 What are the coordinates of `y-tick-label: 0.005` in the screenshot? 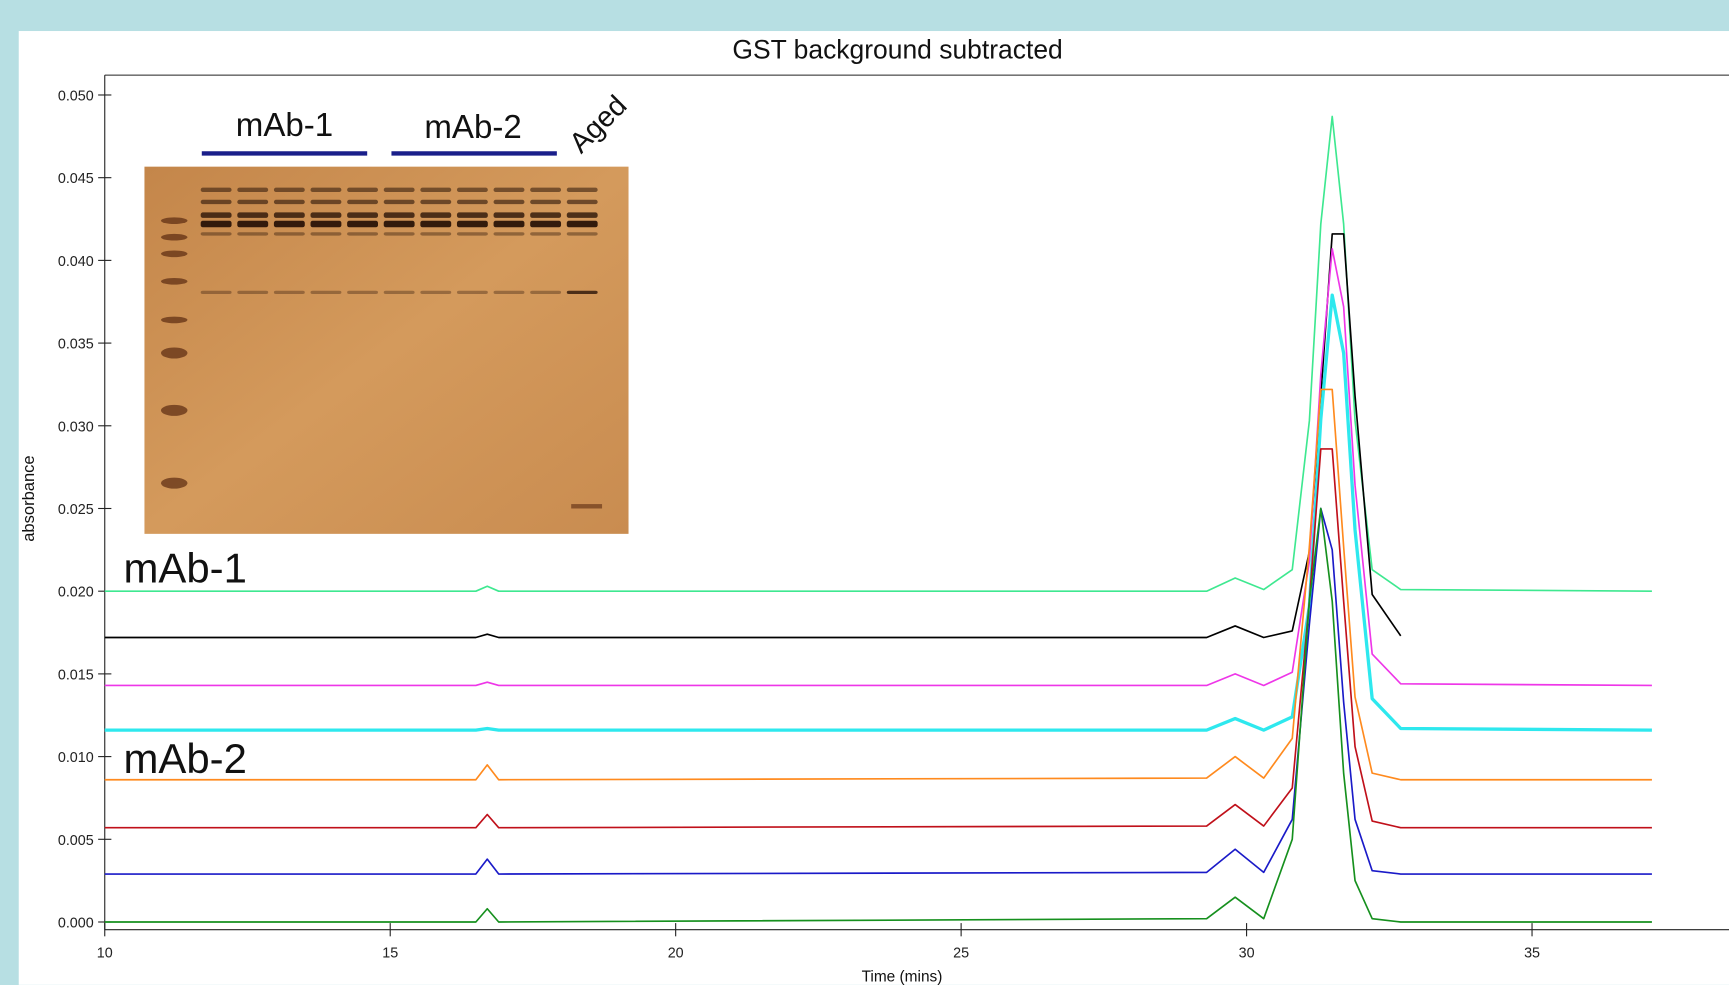 It's located at (76, 841).